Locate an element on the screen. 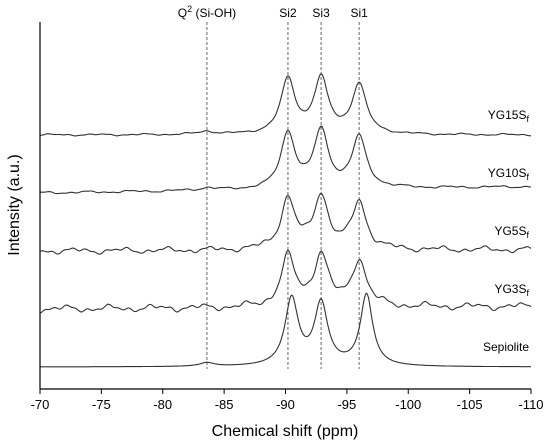 This screenshot has height=446, width=550. x-tick-label: -75 is located at coordinates (101, 404).